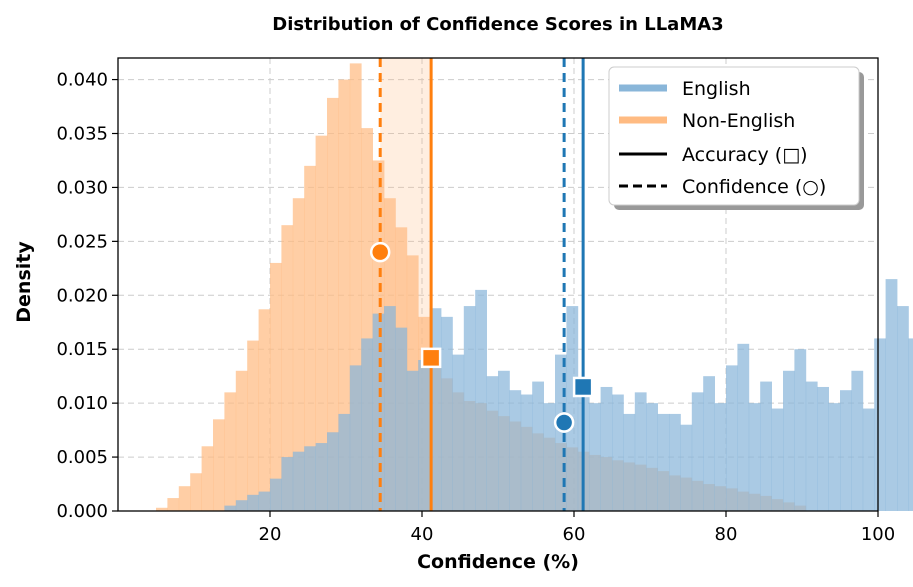  Describe the element at coordinates (431, 358) in the screenshot. I see `accuracy-marker-non-english` at that location.